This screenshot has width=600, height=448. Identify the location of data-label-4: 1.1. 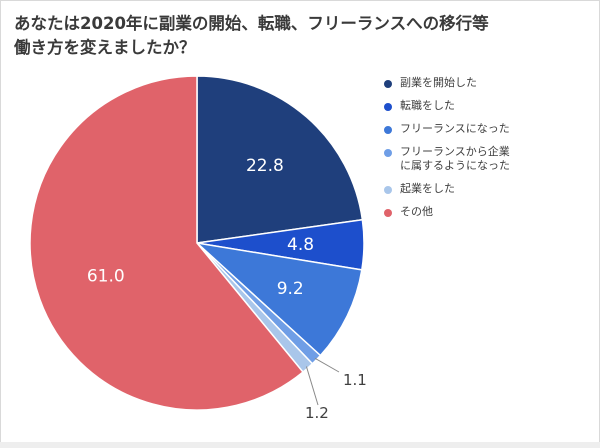
(355, 380).